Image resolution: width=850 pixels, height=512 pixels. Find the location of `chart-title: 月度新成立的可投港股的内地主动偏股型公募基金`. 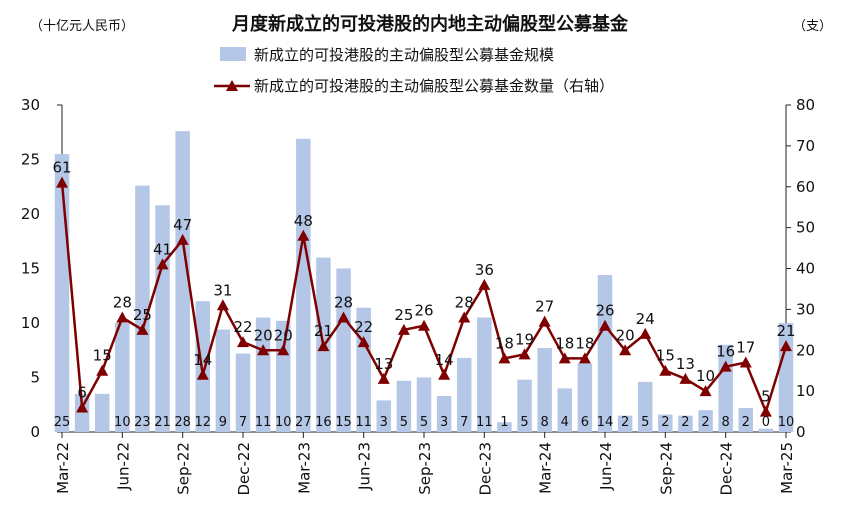

chart-title: 月度新成立的可投港股的内地主动偏股型公募基金 is located at coordinates (430, 24).